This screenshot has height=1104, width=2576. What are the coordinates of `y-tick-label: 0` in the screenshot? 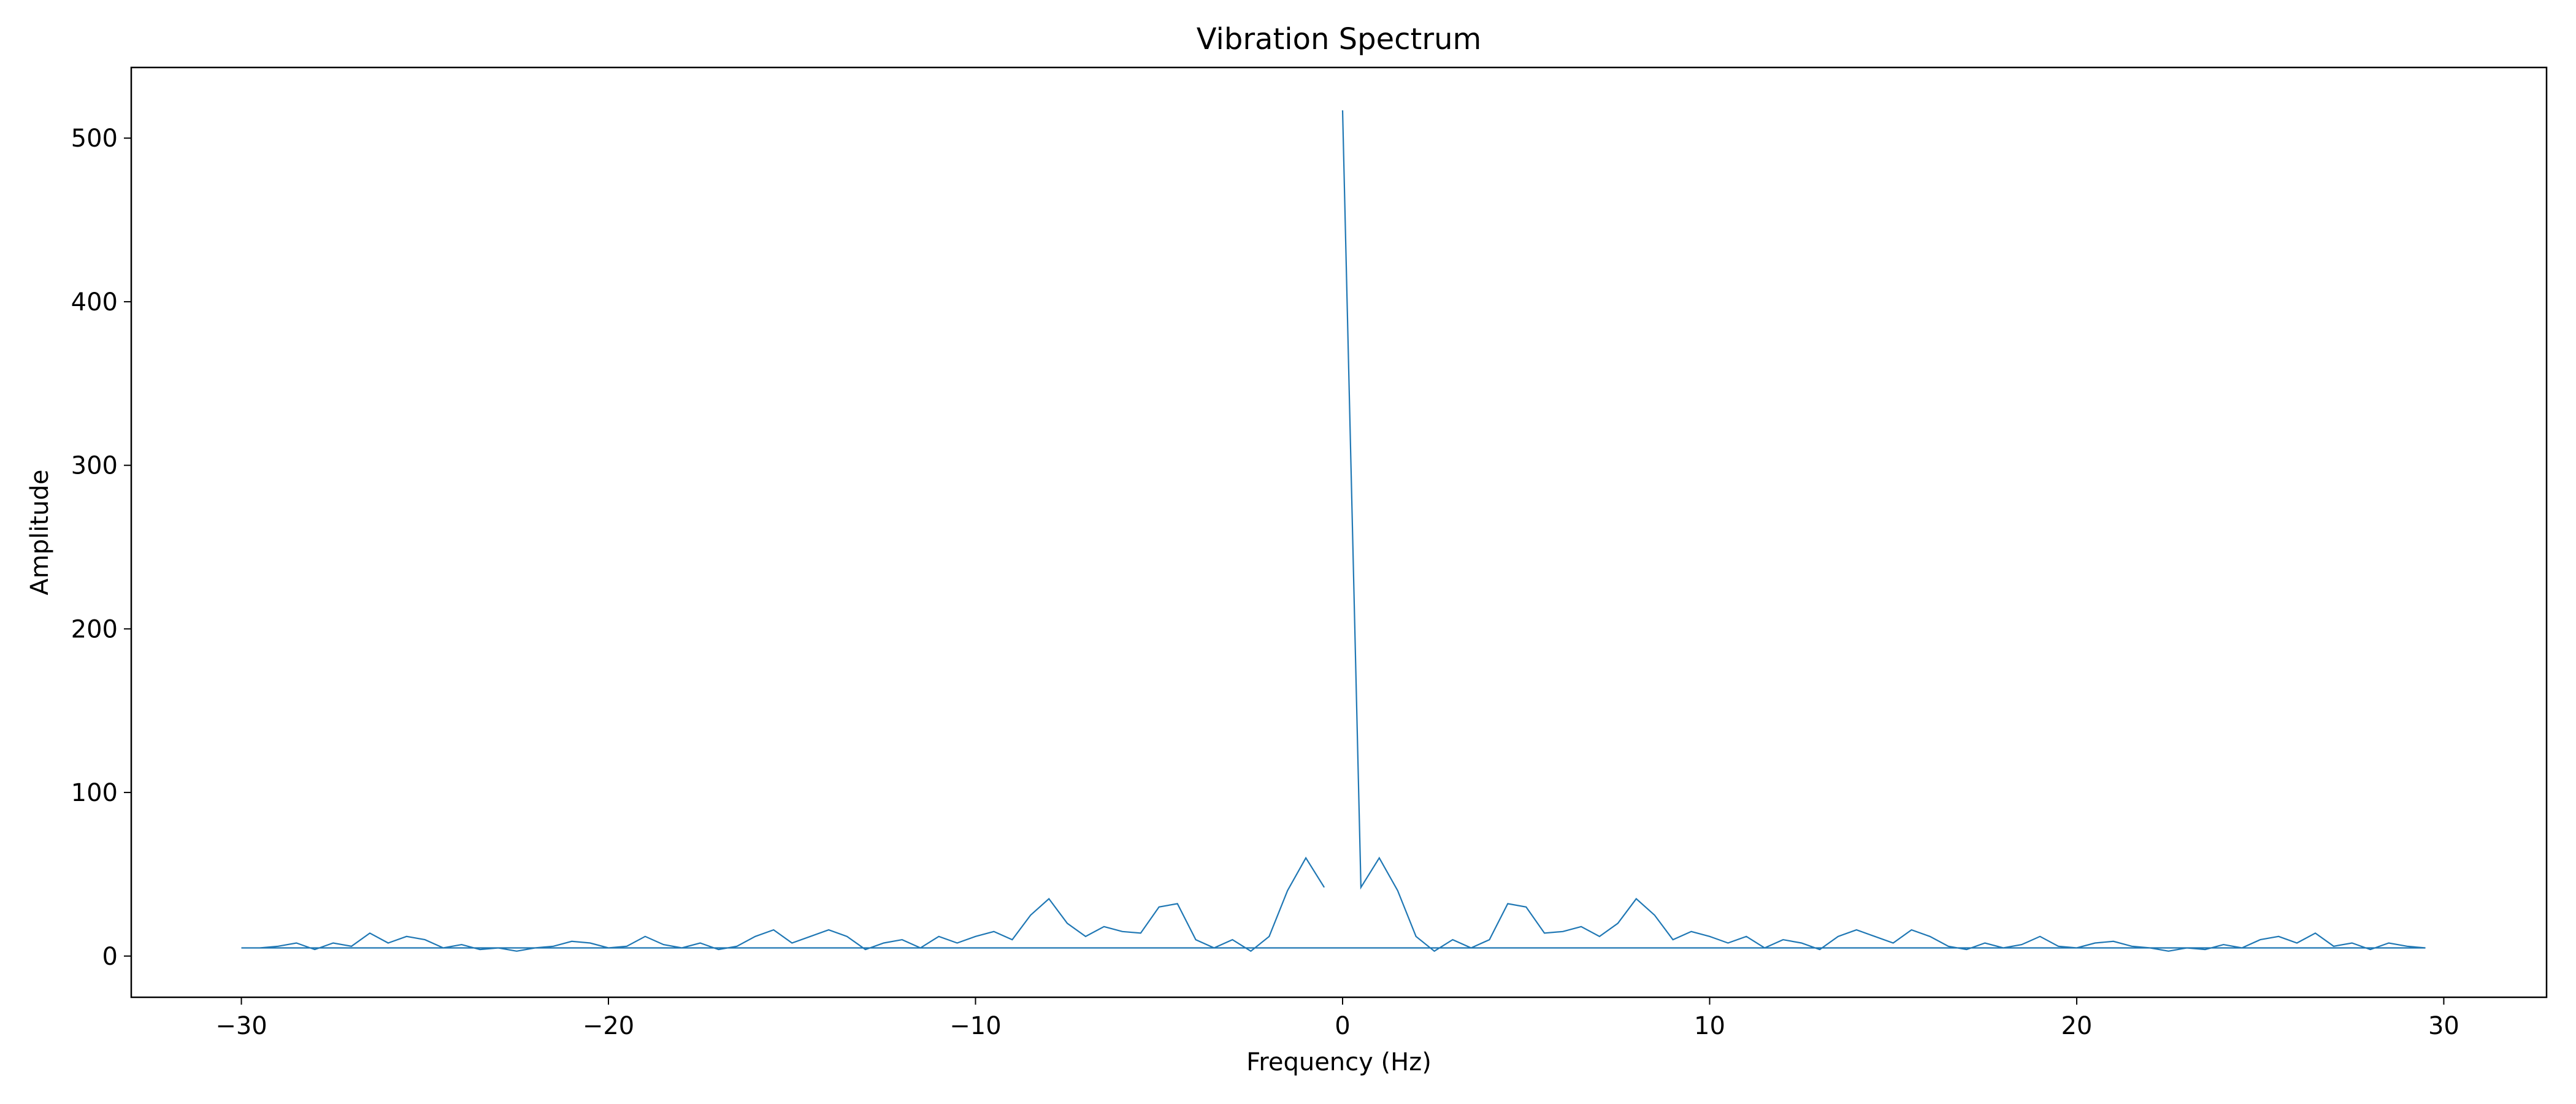 It's located at (110, 957).